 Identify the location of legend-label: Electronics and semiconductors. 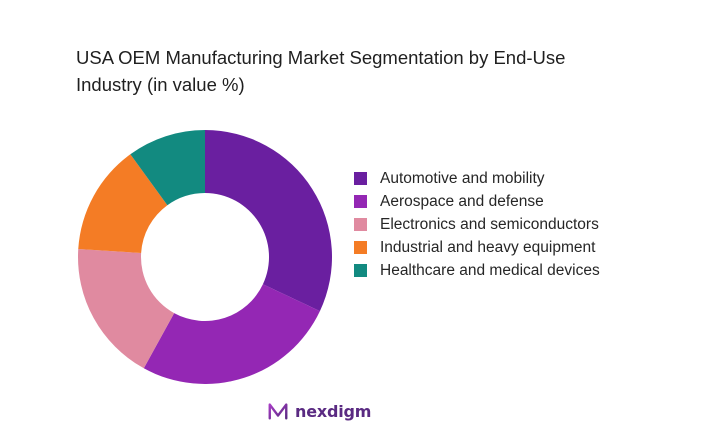
(489, 224).